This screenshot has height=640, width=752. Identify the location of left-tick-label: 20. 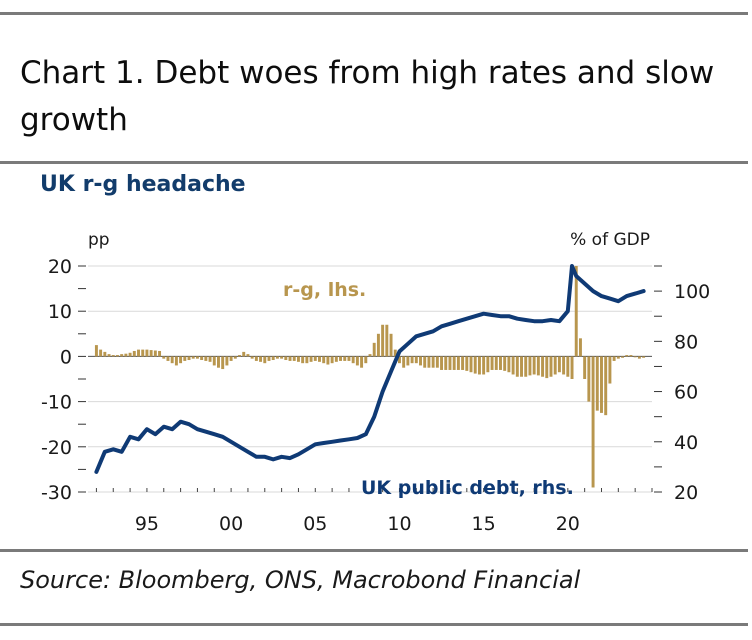
(60, 267).